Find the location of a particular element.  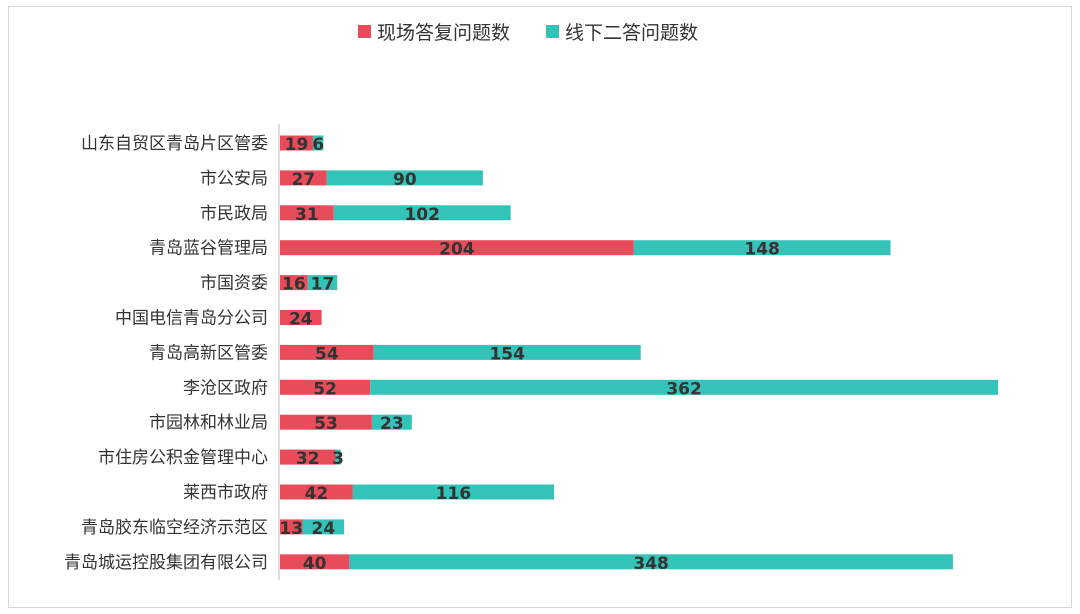

value-label-offline: 102 is located at coordinates (422, 215).